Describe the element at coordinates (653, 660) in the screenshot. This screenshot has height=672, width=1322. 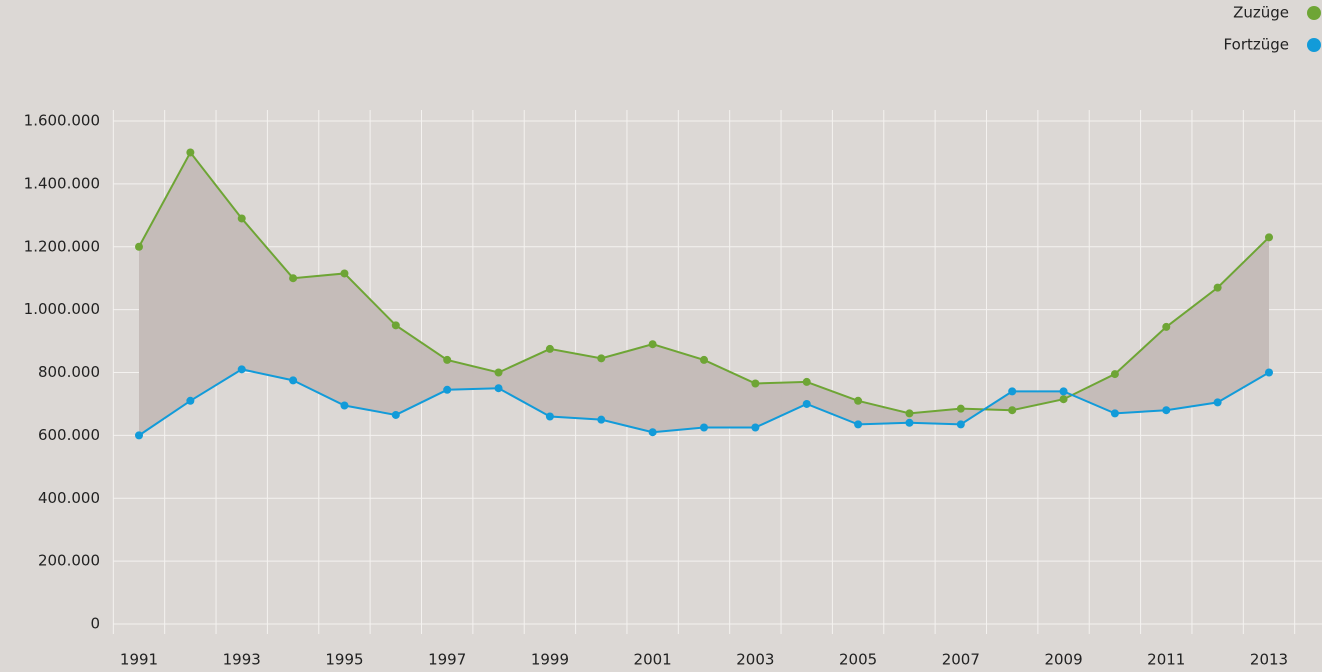
I see `x-tick-label: 2001` at that location.